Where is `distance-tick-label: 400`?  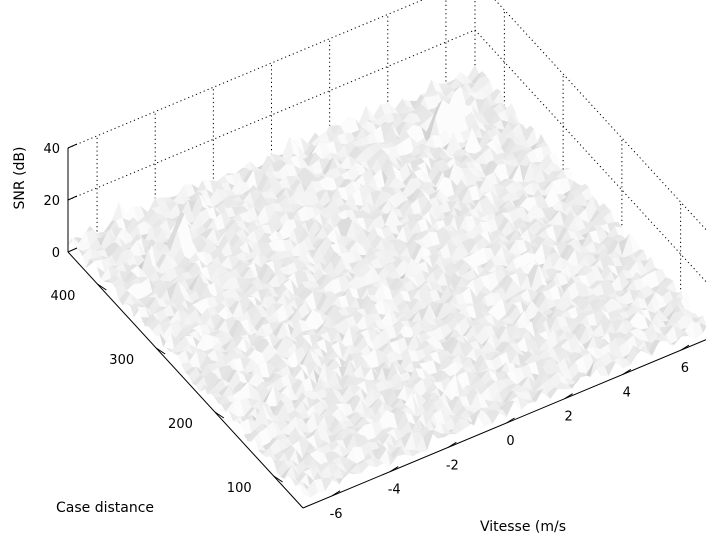 distance-tick-label: 400 is located at coordinates (63, 296).